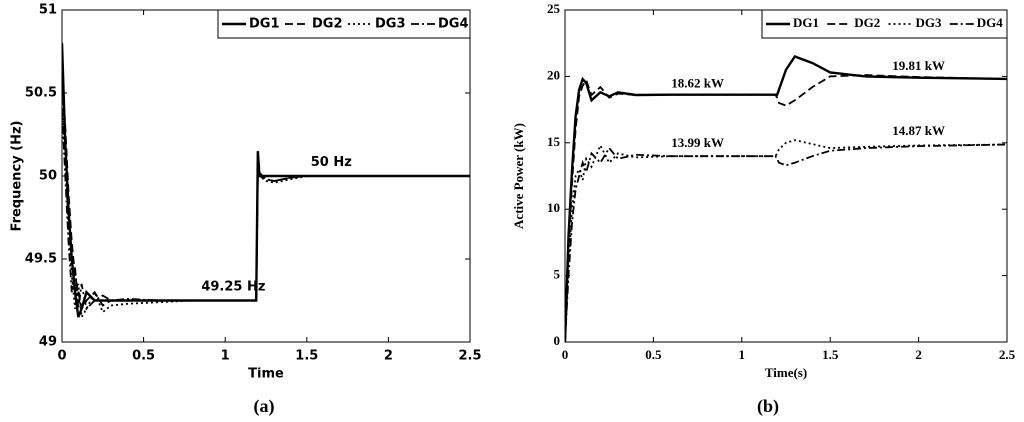  Describe the element at coordinates (918, 65) in the screenshot. I see `annotation: 19.81 kW` at that location.